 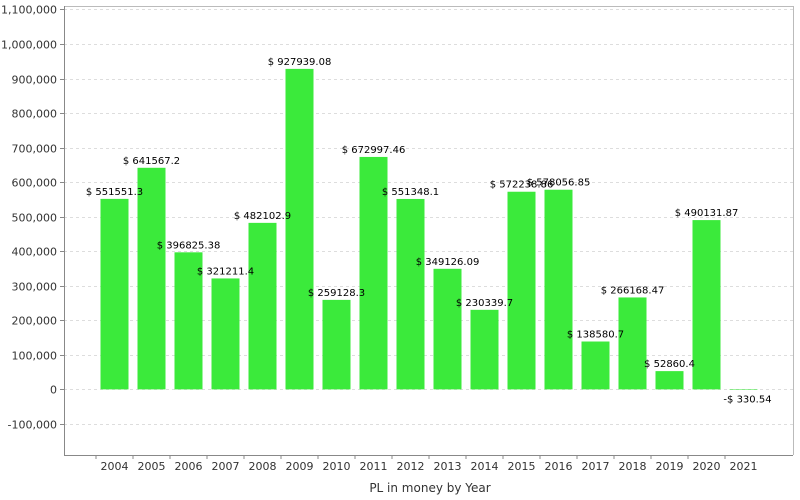 What do you see at coordinates (707, 213) in the screenshot?
I see `data-label-2020: $ 490131.87` at bounding box center [707, 213].